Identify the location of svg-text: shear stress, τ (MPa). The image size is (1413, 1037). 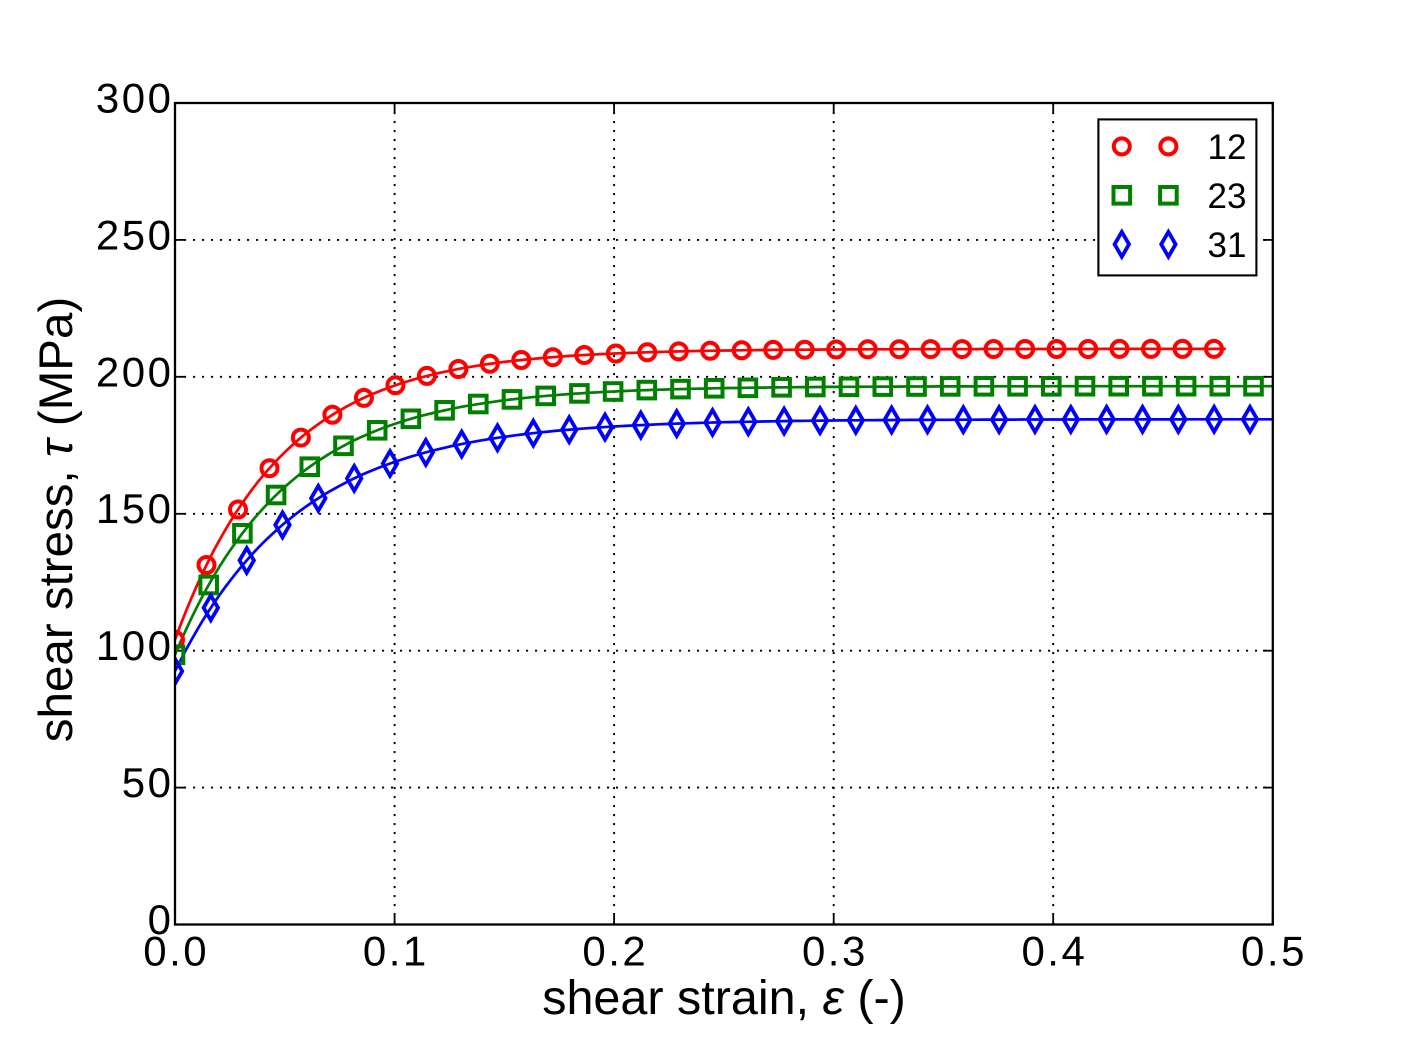
(56, 519).